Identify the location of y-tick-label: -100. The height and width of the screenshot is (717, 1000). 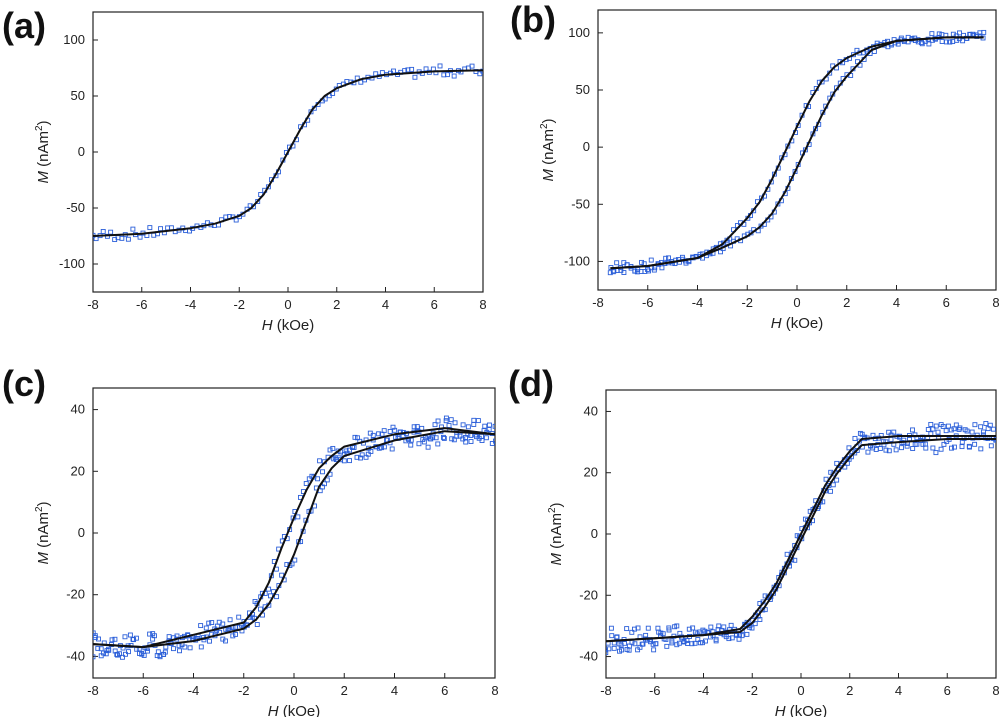
(577, 260).